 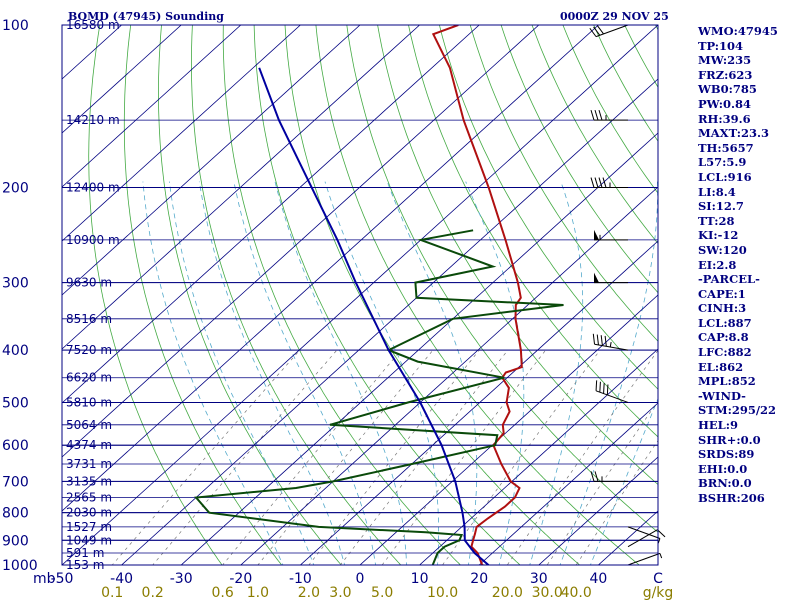 What do you see at coordinates (121, 579) in the screenshot?
I see `temperature-tick-label: -40` at bounding box center [121, 579].